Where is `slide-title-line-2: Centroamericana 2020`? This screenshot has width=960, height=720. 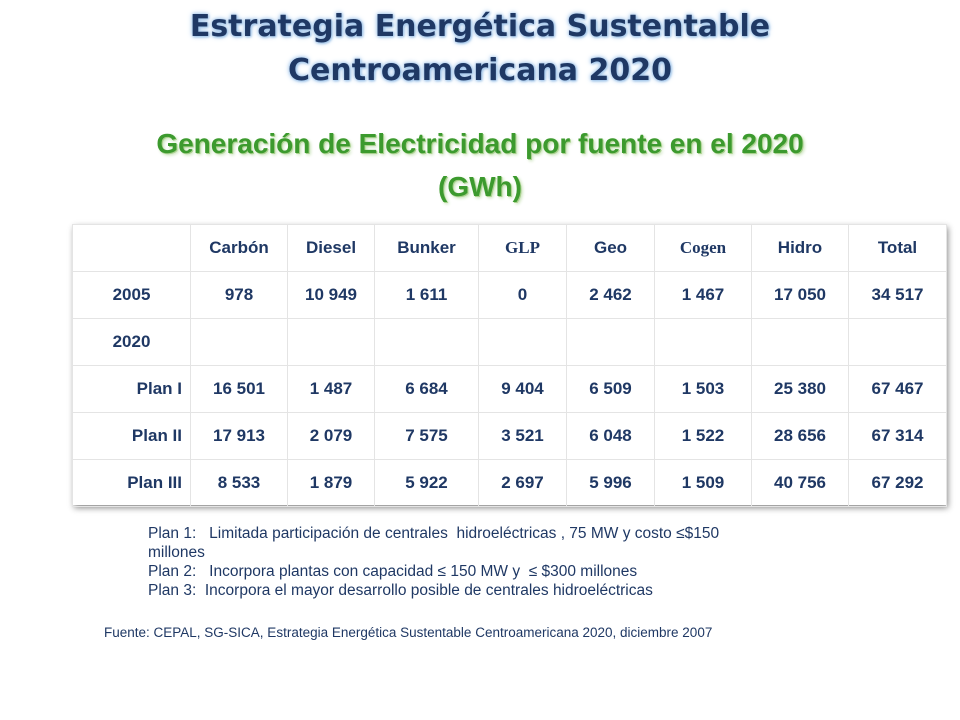
slide-title-line-2: Centroamericana 2020 is located at coordinates (480, 70).